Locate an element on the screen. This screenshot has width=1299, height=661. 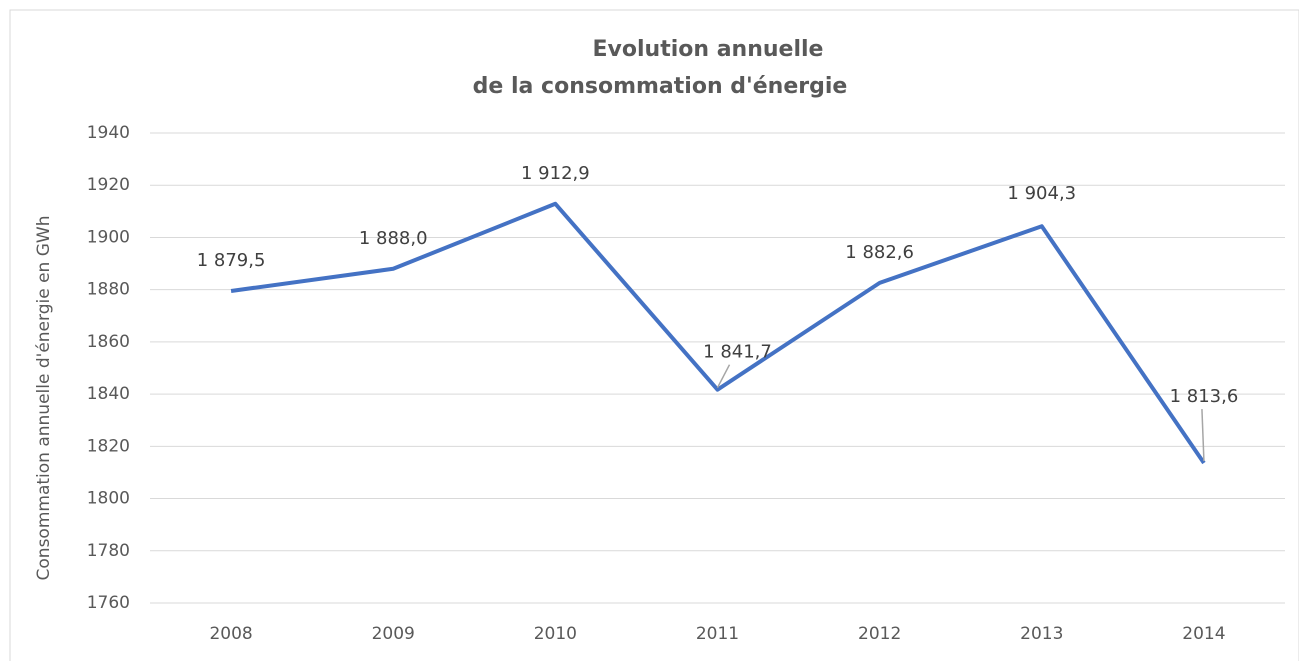
x-tick-label: 2009 is located at coordinates (393, 634).